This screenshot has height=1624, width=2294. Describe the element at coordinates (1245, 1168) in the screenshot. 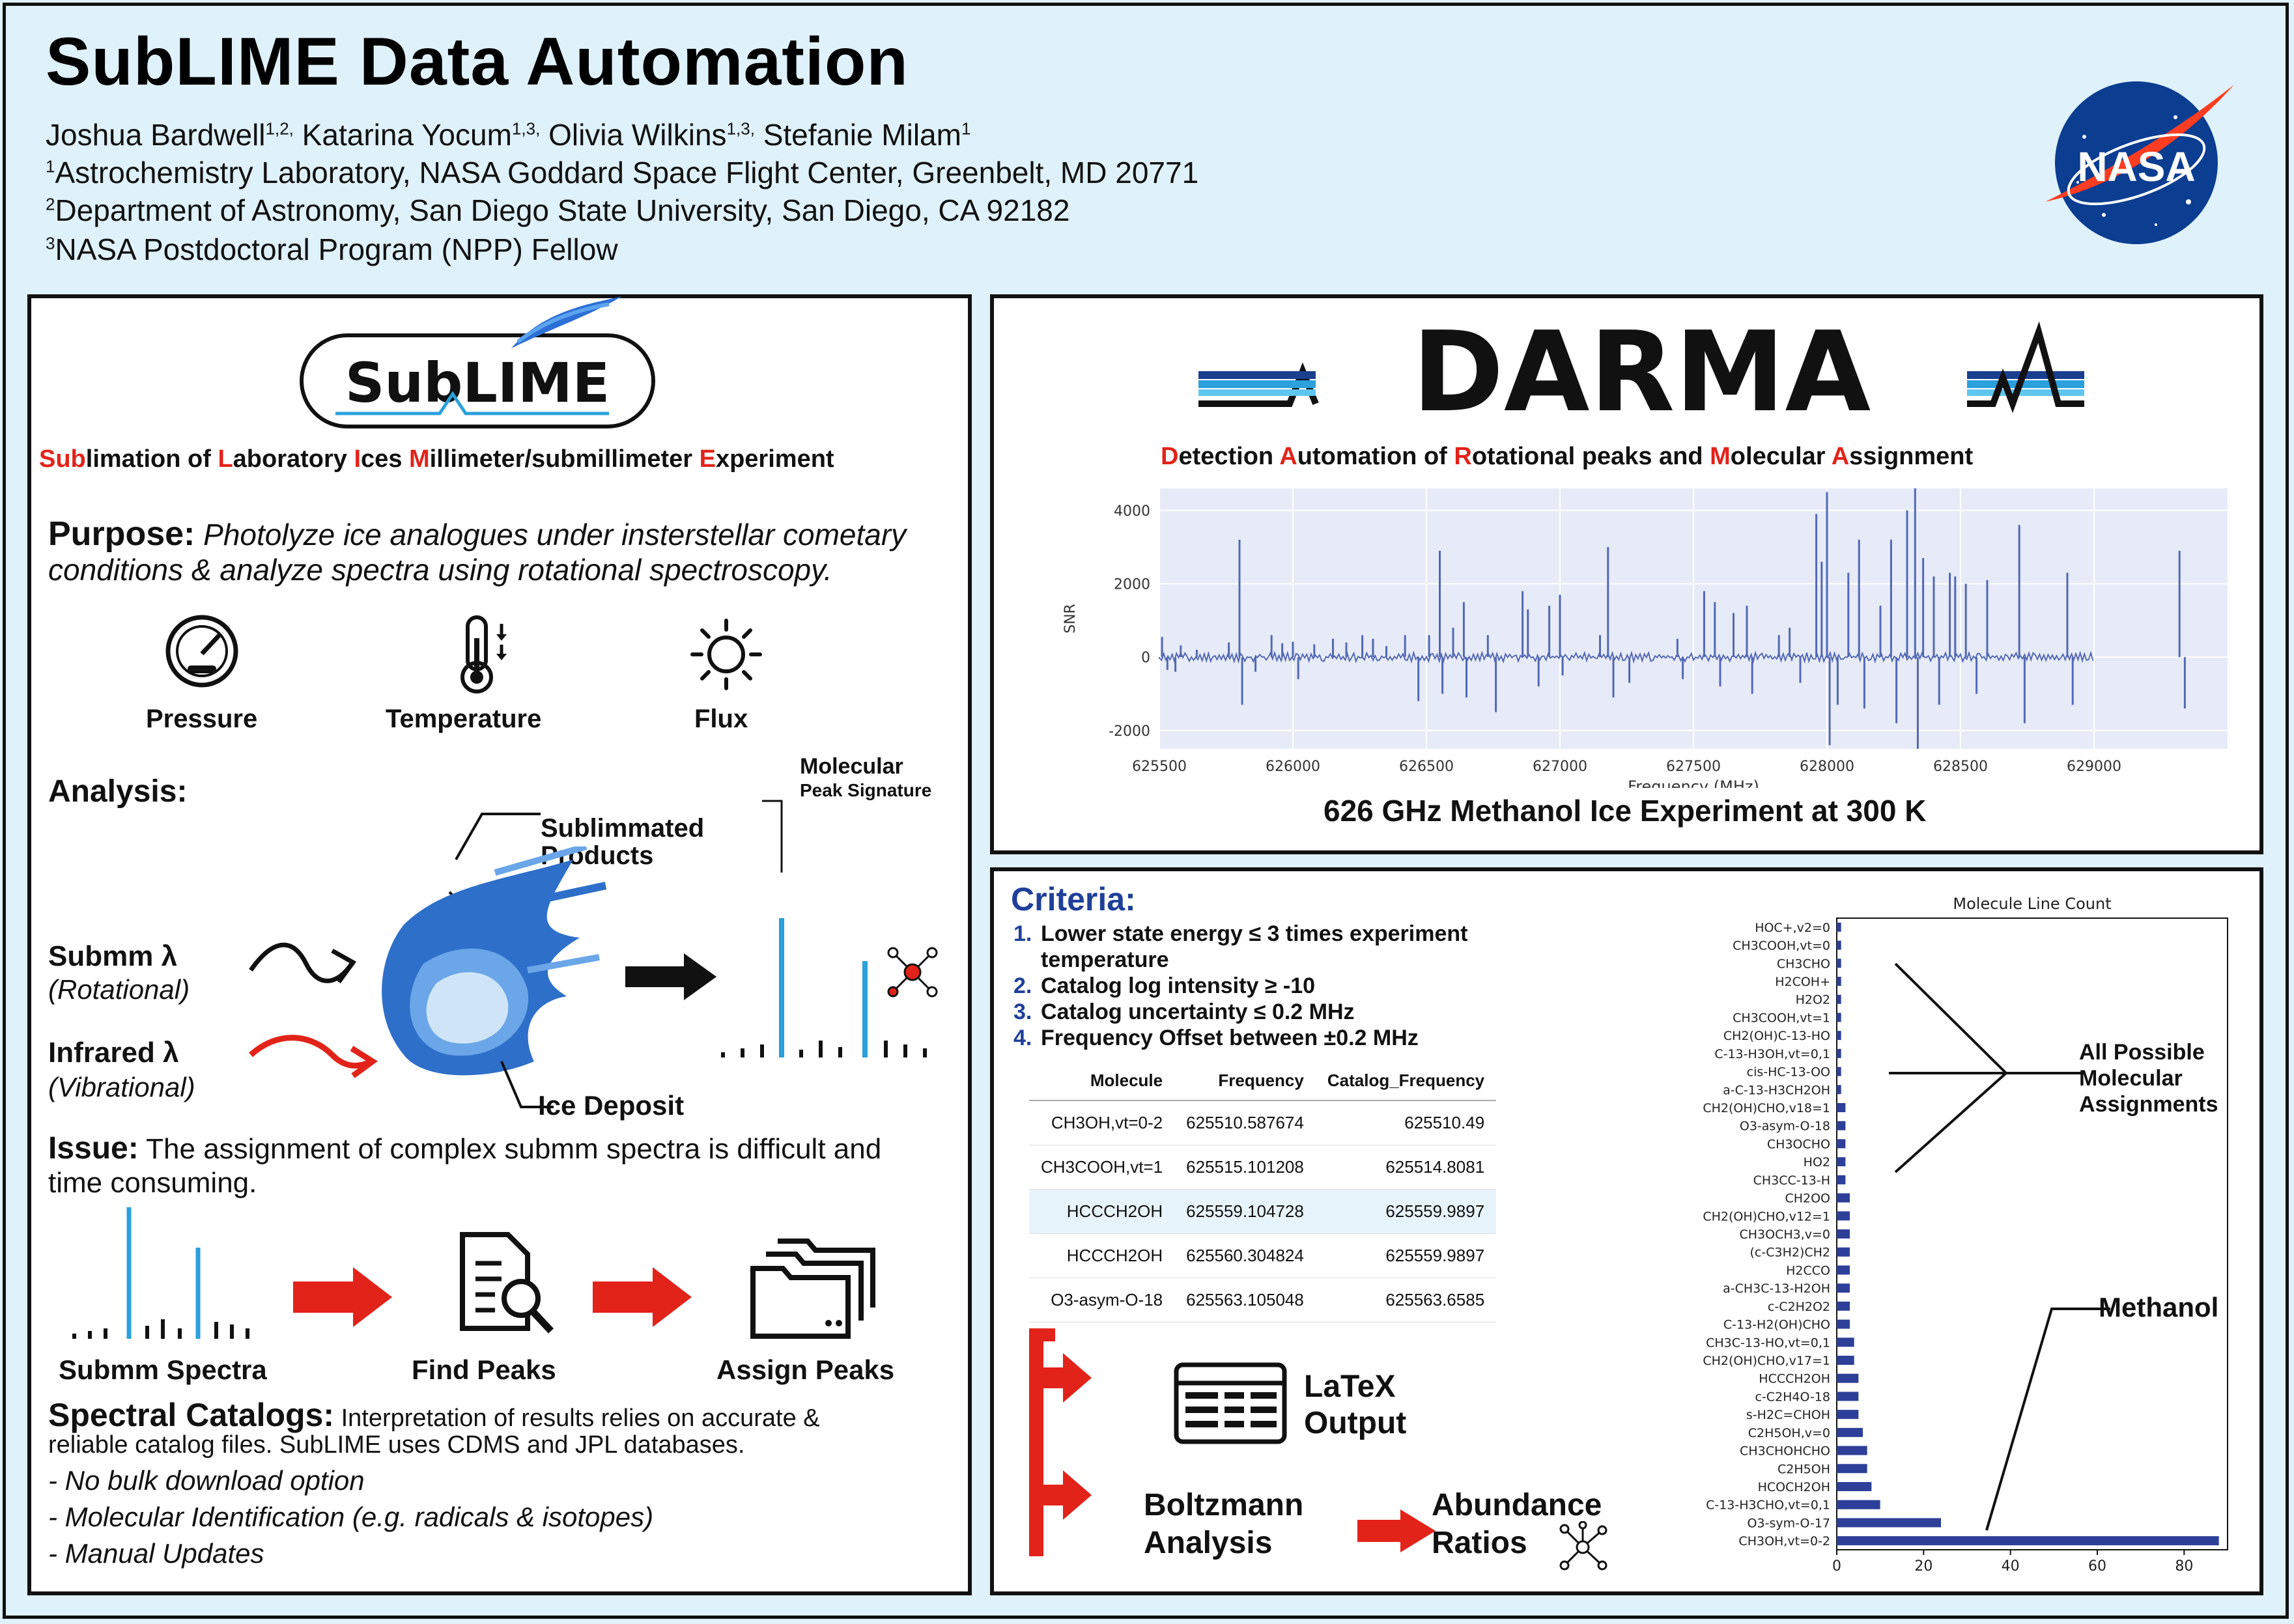

I see `table-cell: 625515.101208` at that location.